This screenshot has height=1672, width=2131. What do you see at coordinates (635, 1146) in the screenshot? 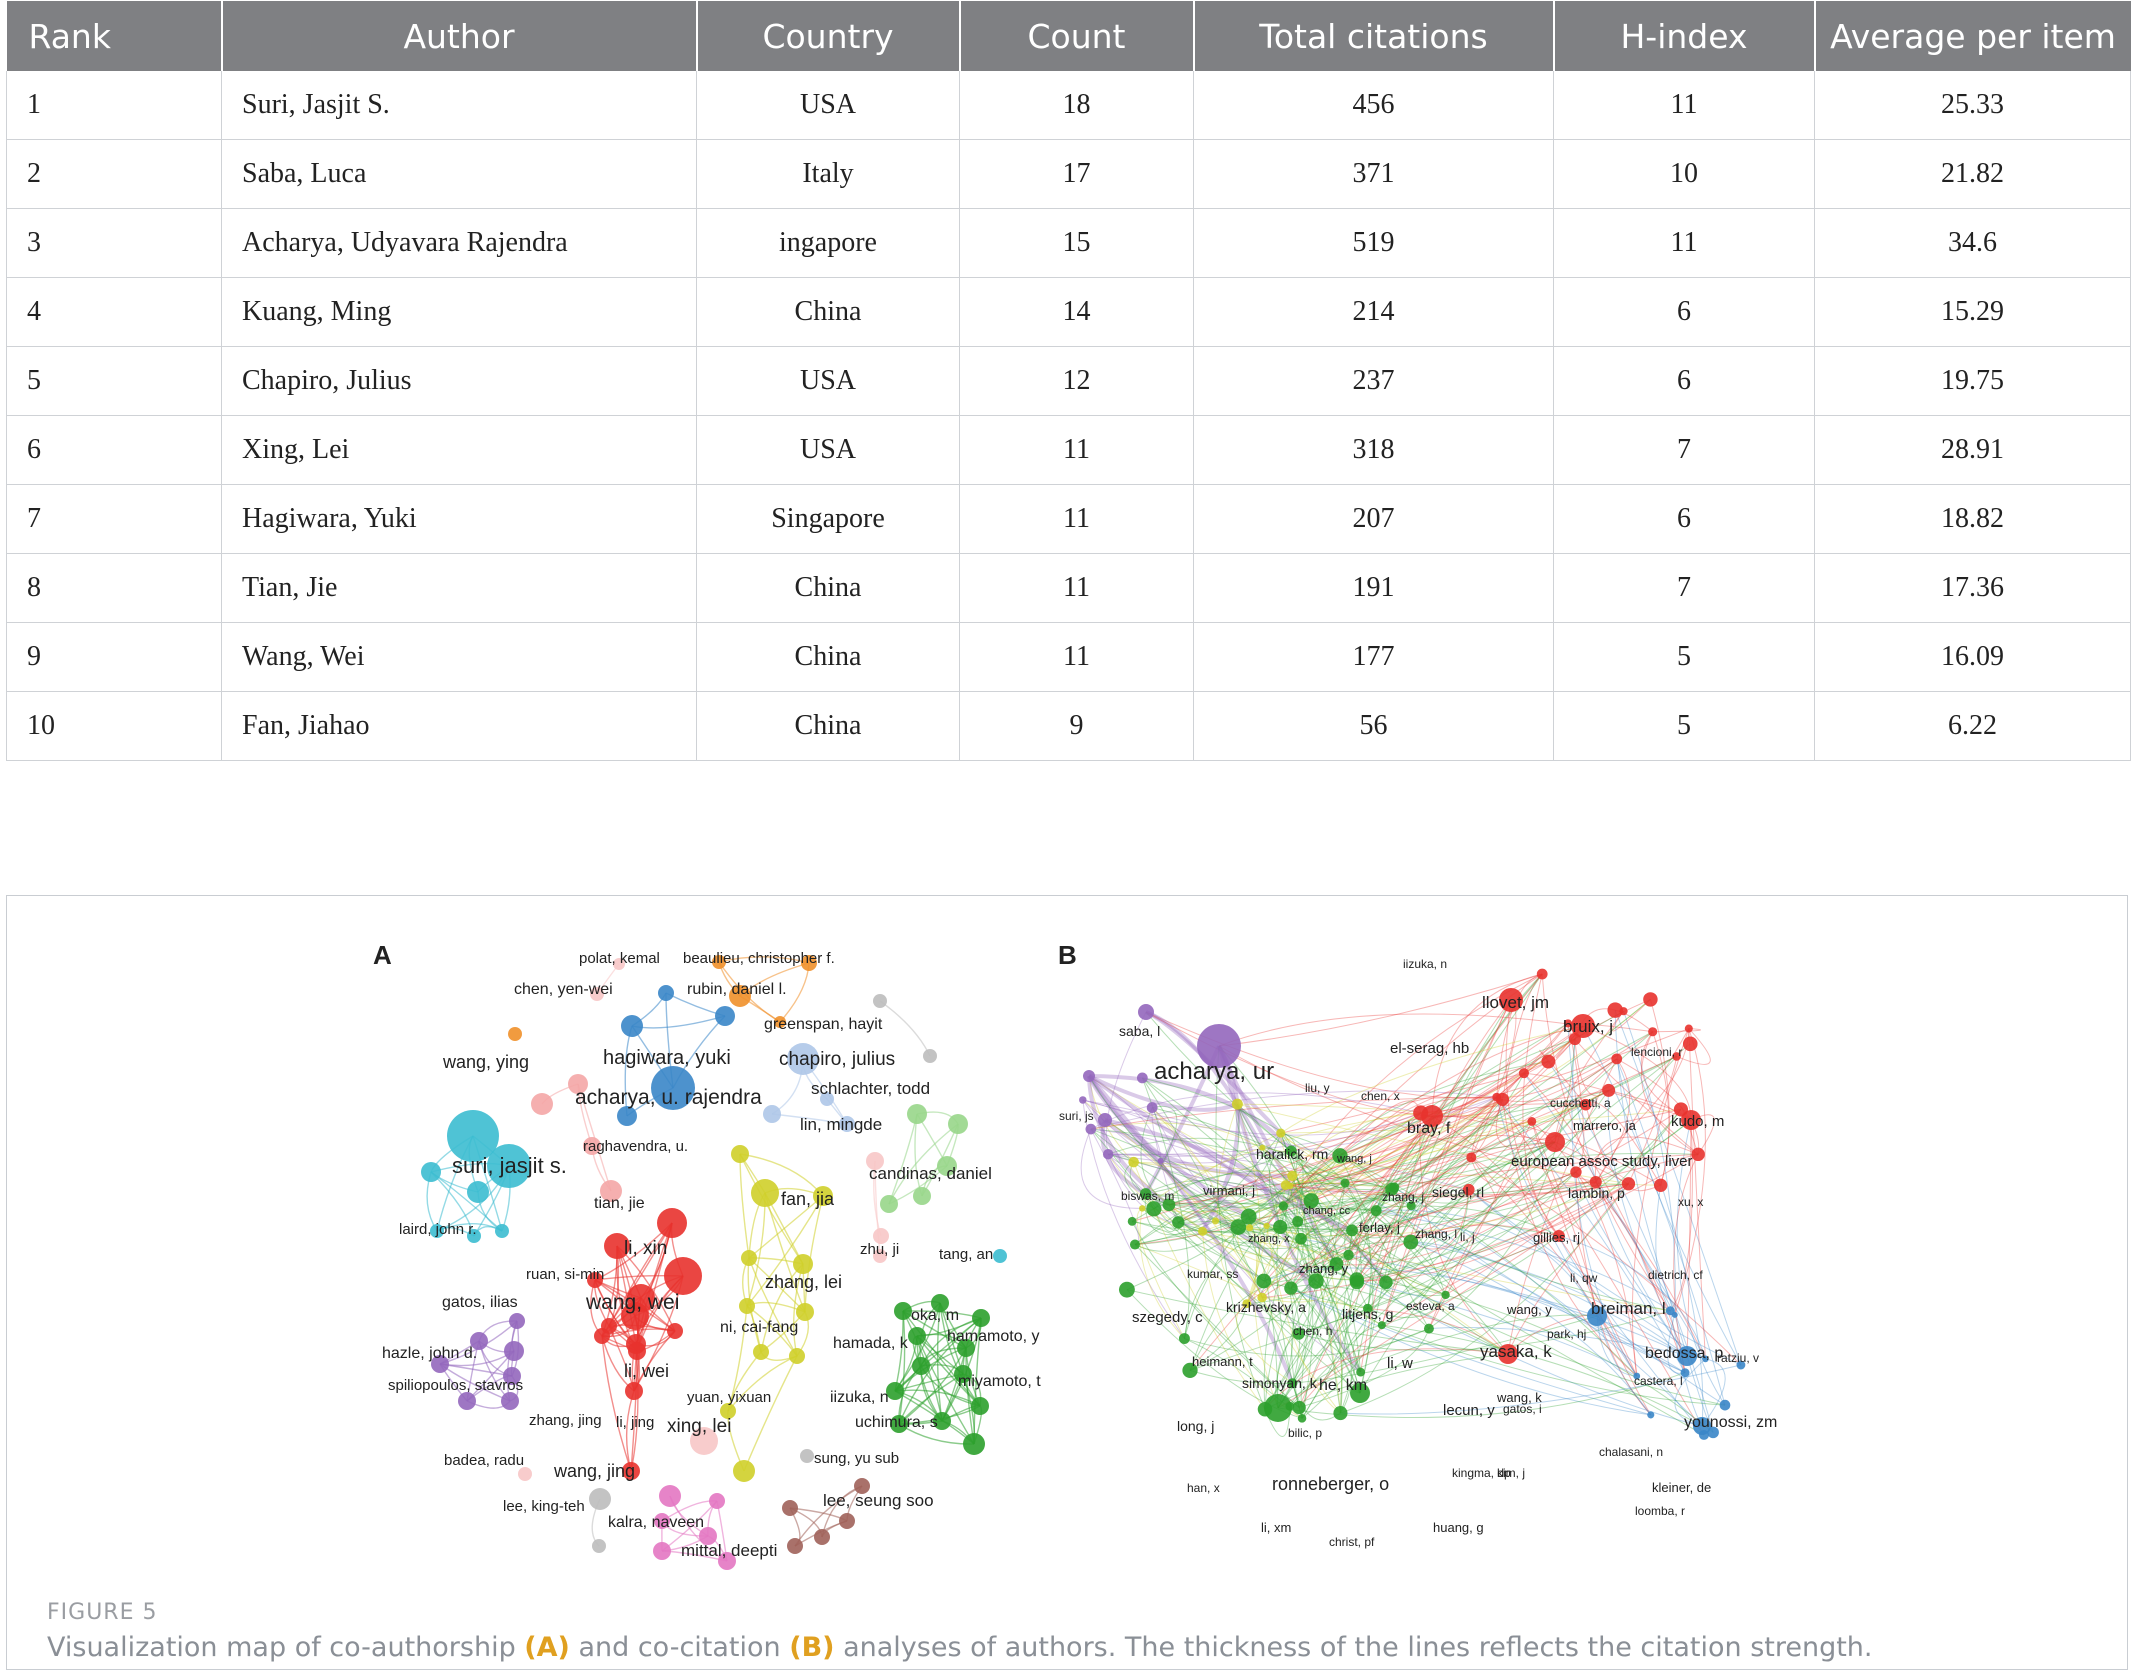
I see `network-a-label: raghavendra, u.` at bounding box center [635, 1146].